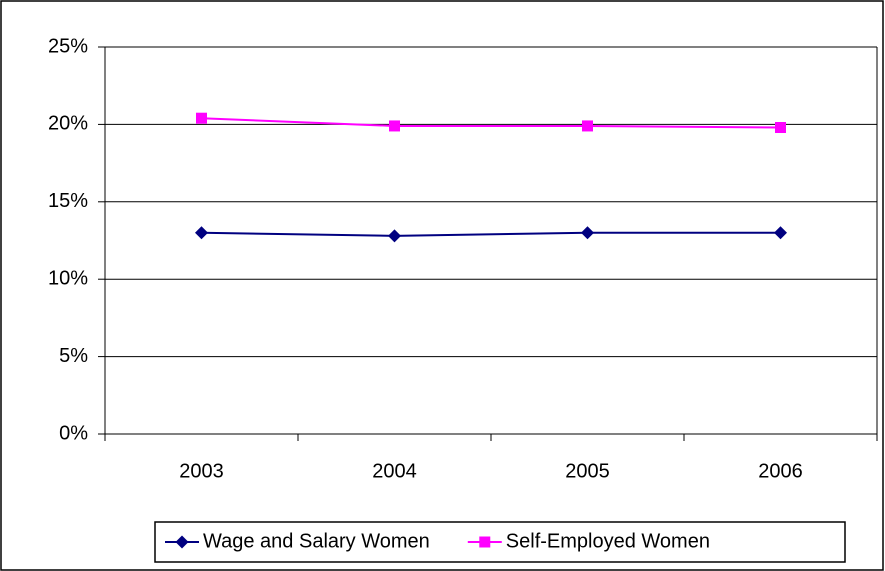 The image size is (885, 571). What do you see at coordinates (73, 356) in the screenshot?
I see `y-tick-label: 5%` at bounding box center [73, 356].